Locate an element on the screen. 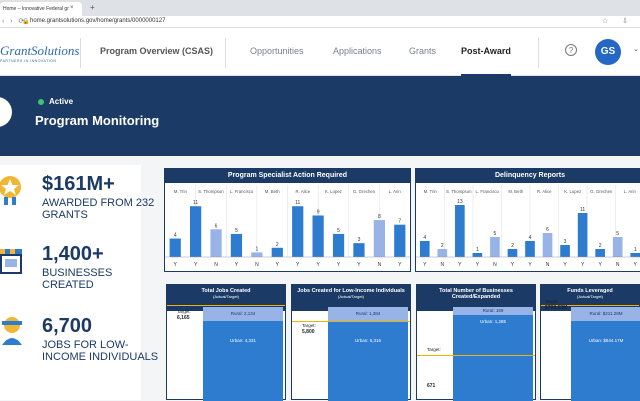  award-star-icon is located at coordinates (10, 190).